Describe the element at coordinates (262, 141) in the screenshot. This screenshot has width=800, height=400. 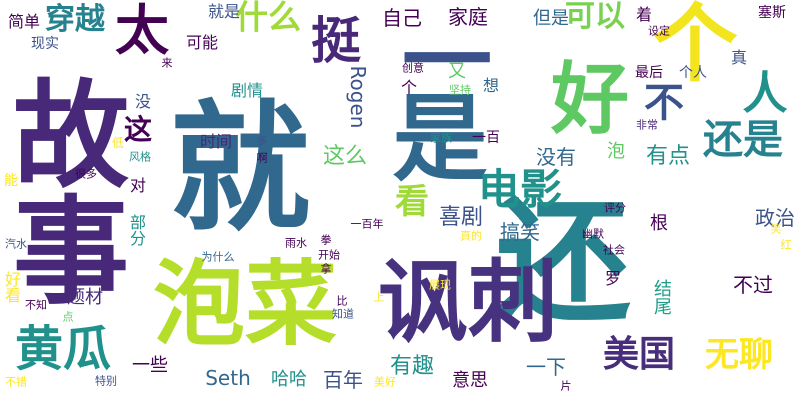
I see `cloud-word: 多` at that location.